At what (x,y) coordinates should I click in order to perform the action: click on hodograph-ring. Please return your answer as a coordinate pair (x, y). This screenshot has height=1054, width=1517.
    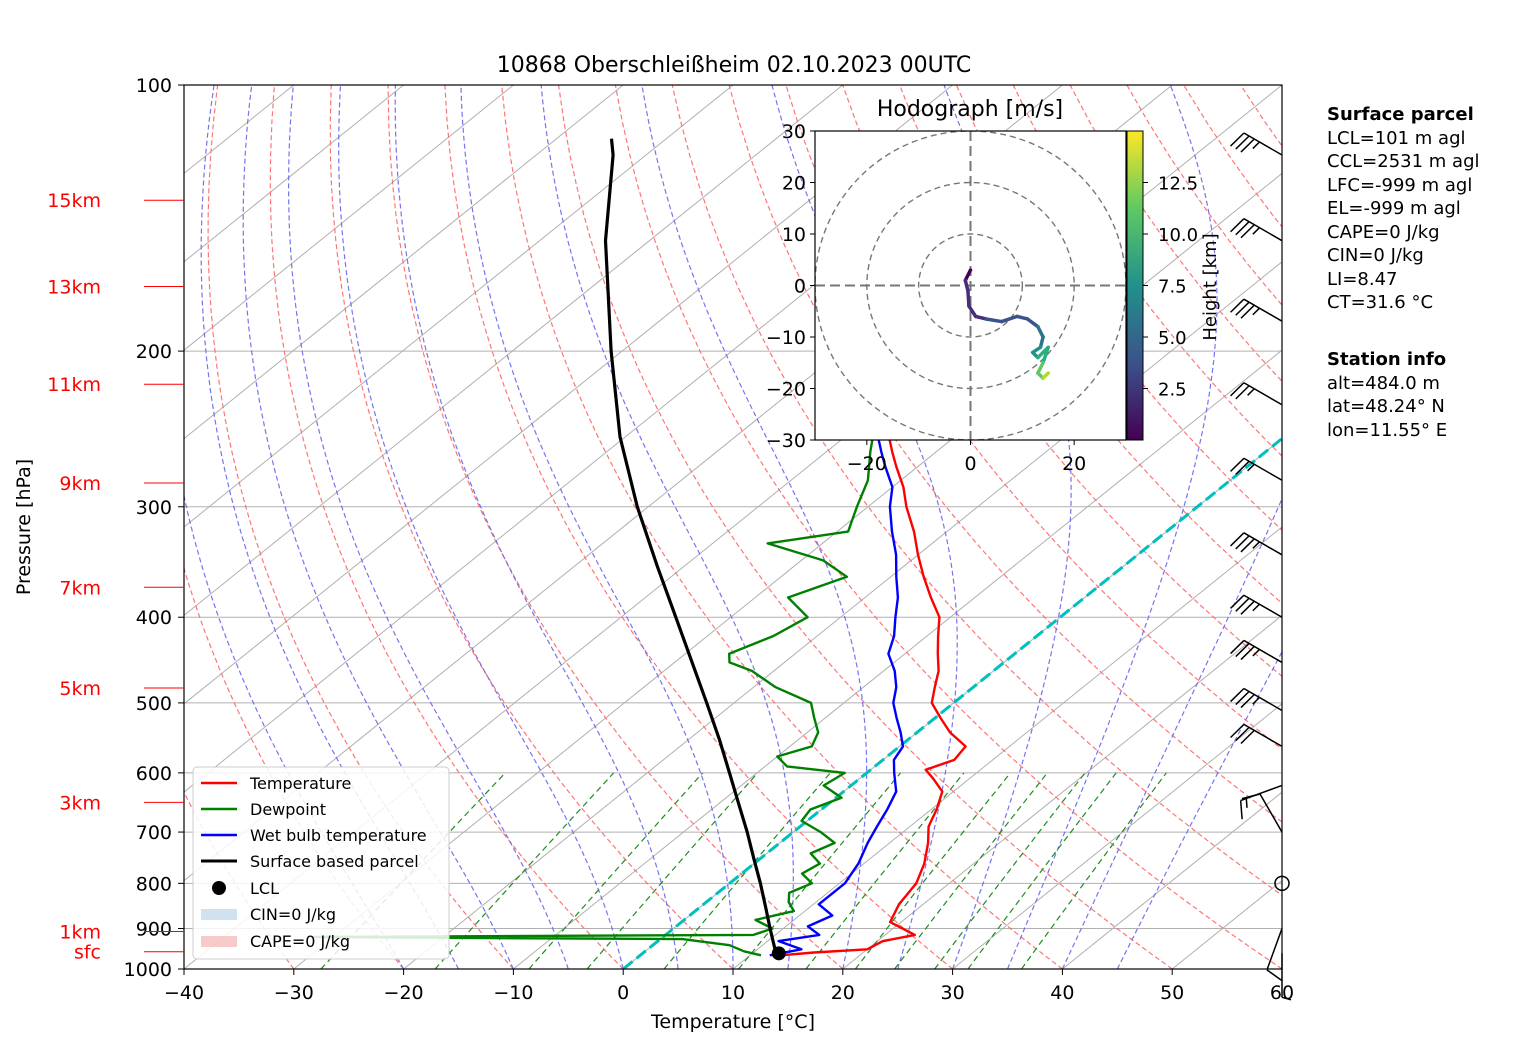
    Looking at the image, I should click on (970, 285).